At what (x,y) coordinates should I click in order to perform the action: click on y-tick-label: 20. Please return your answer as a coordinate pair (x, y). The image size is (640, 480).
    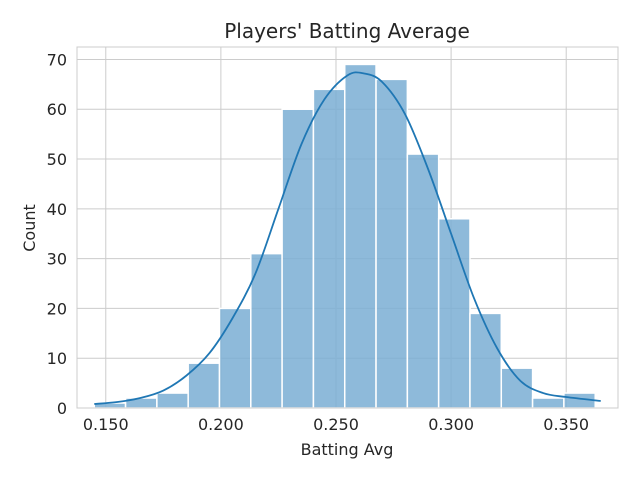
    Looking at the image, I should click on (57, 308).